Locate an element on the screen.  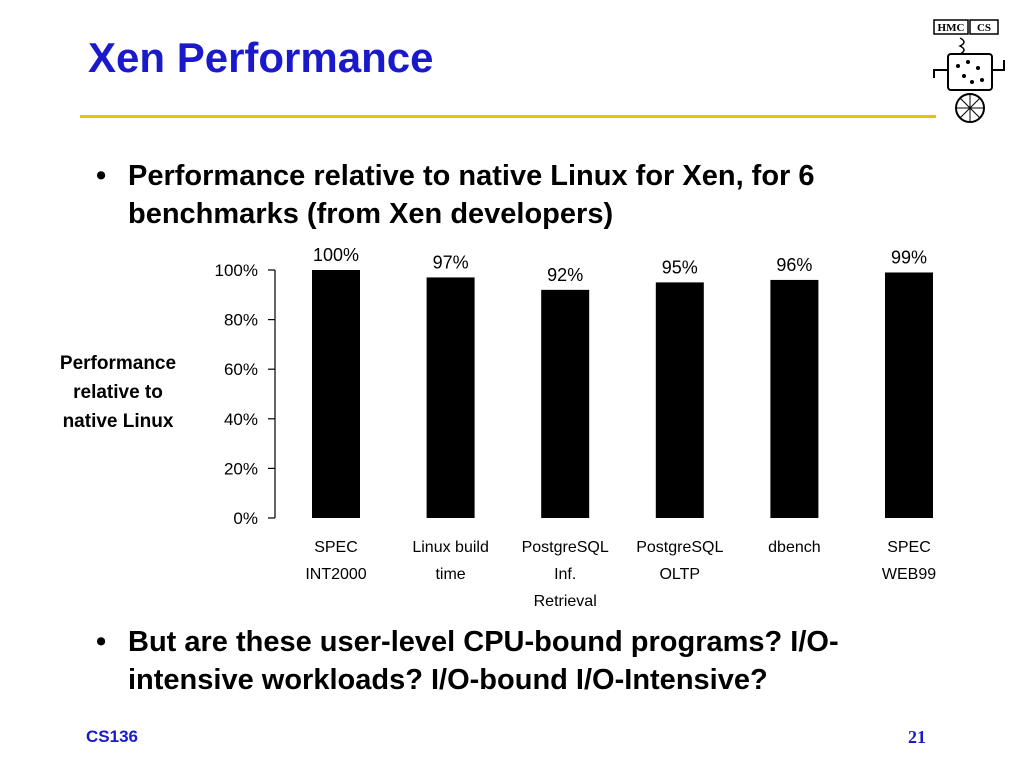
title-rule is located at coordinates (508, 116).